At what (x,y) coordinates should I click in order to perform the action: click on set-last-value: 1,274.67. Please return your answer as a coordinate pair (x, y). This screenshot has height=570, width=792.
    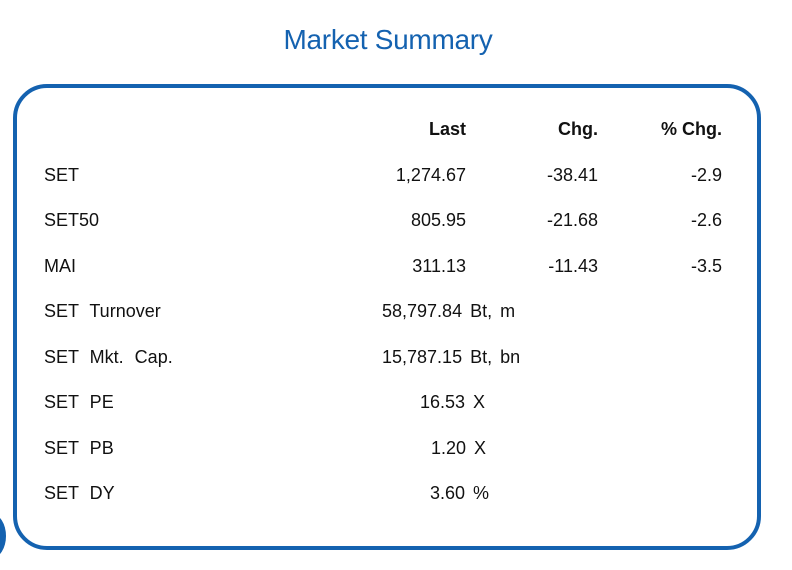
    Looking at the image, I should click on (430, 175).